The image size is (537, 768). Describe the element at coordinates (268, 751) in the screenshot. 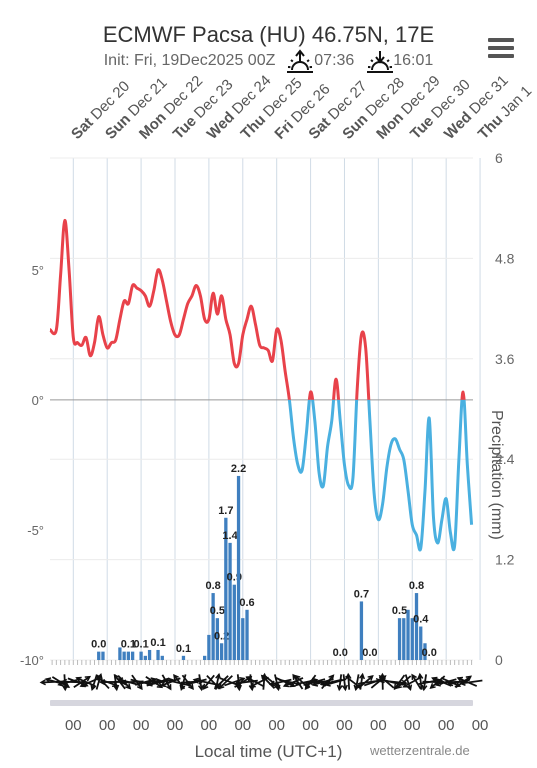

I see `x-axis-title: Local time (UTC+1)` at that location.